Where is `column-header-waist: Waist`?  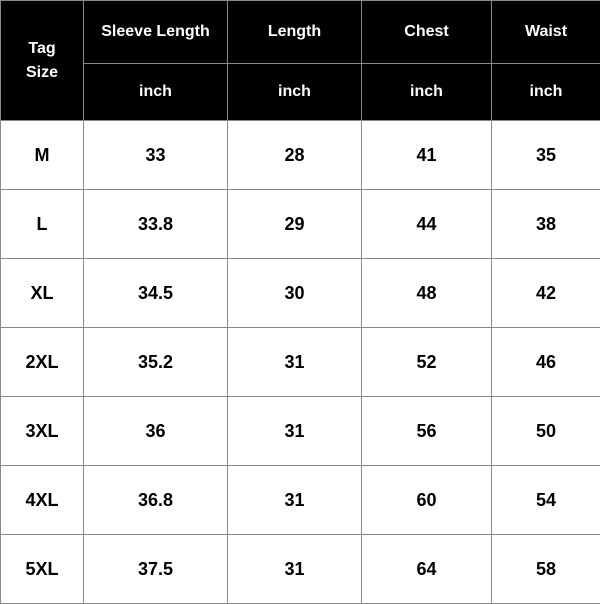 column-header-waist: Waist is located at coordinates (546, 32).